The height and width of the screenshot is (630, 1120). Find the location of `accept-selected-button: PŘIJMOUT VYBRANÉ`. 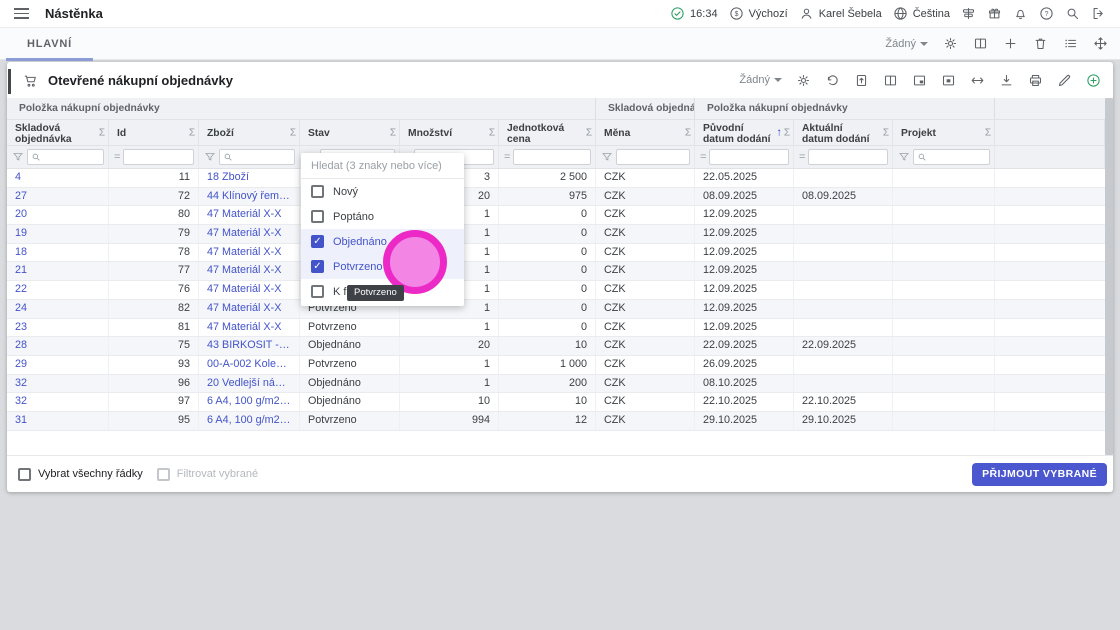

accept-selected-button: PŘIJMOUT VYBRANÉ is located at coordinates (1039, 474).